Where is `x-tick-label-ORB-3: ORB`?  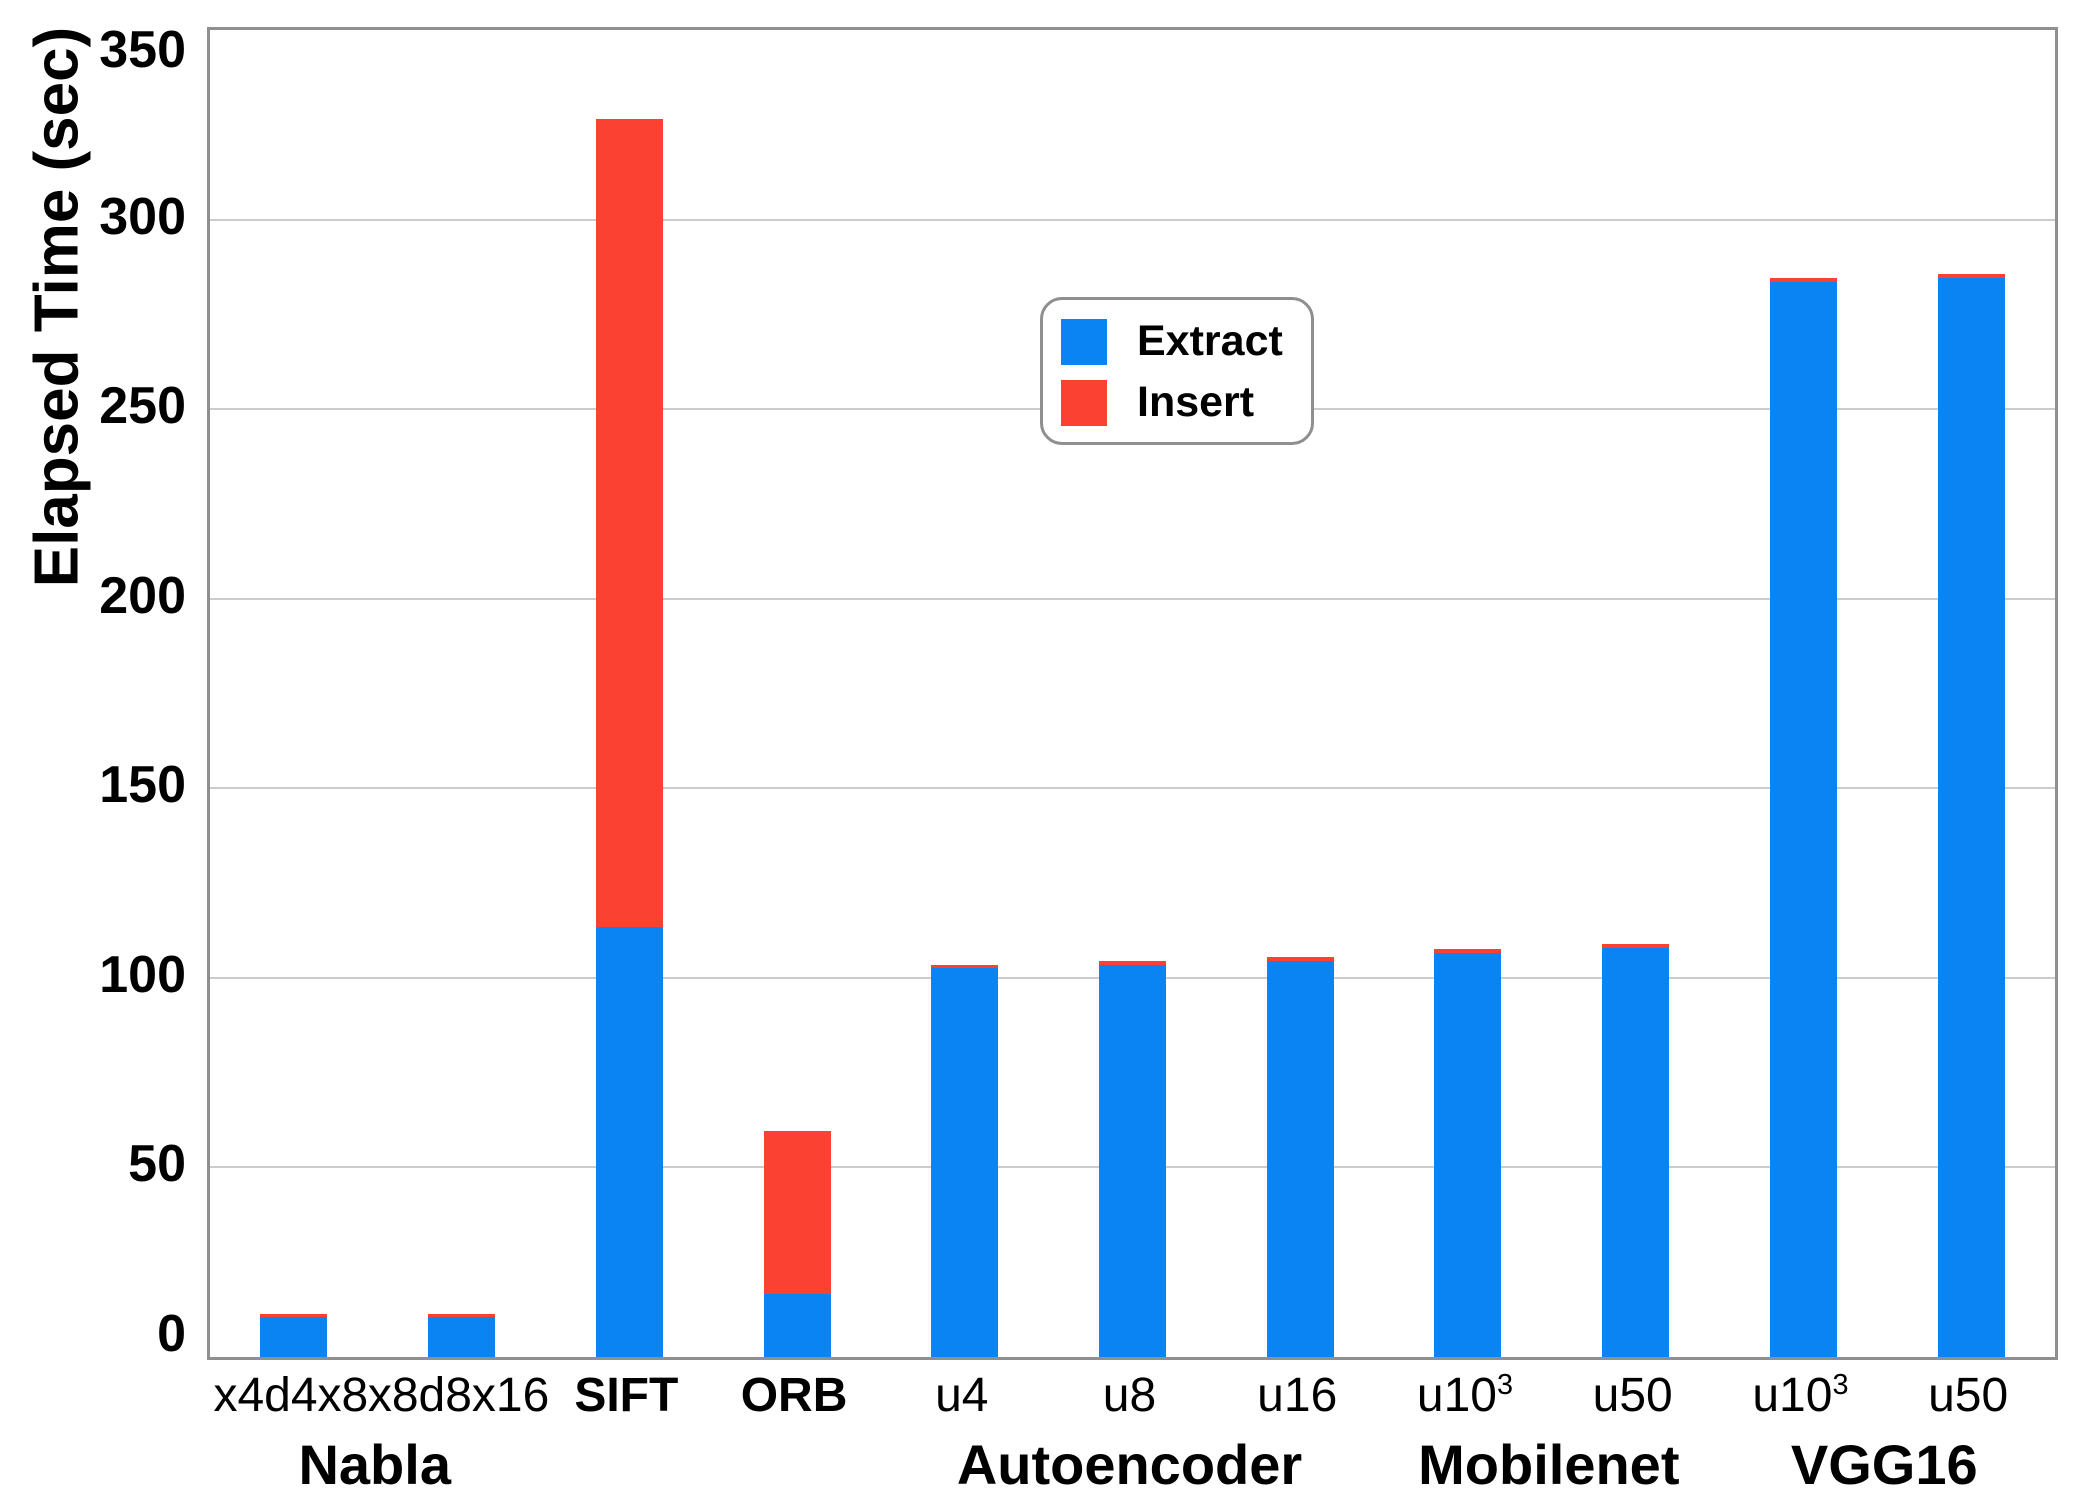
x-tick-label-ORB-3: ORB is located at coordinates (794, 1395).